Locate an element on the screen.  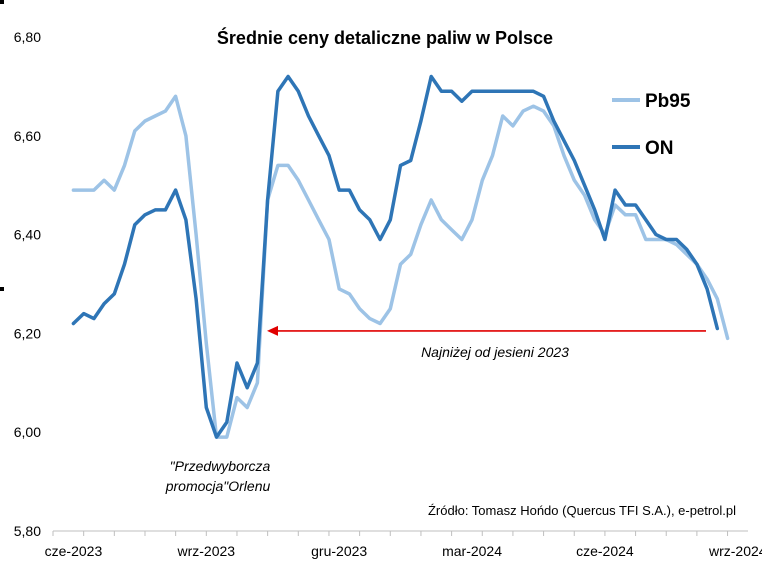
promo-annotation-line-2: promocja"Orlenu is located at coordinates (218, 486).